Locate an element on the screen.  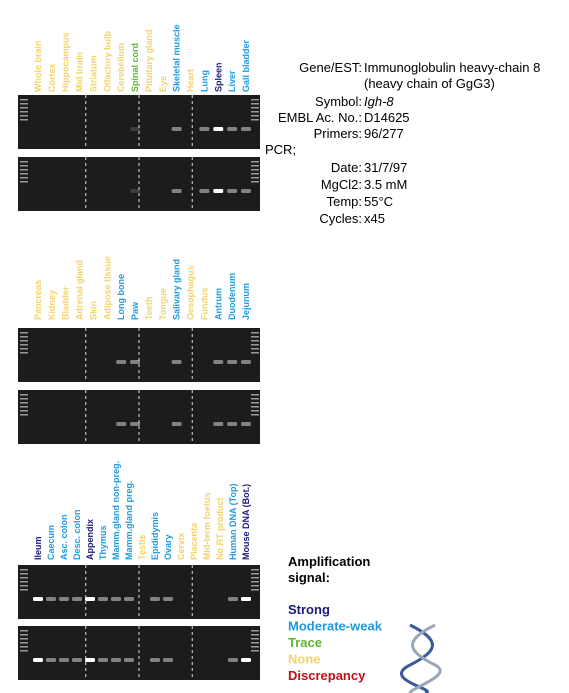
lane-label: Thymus is located at coordinates (103, 542).